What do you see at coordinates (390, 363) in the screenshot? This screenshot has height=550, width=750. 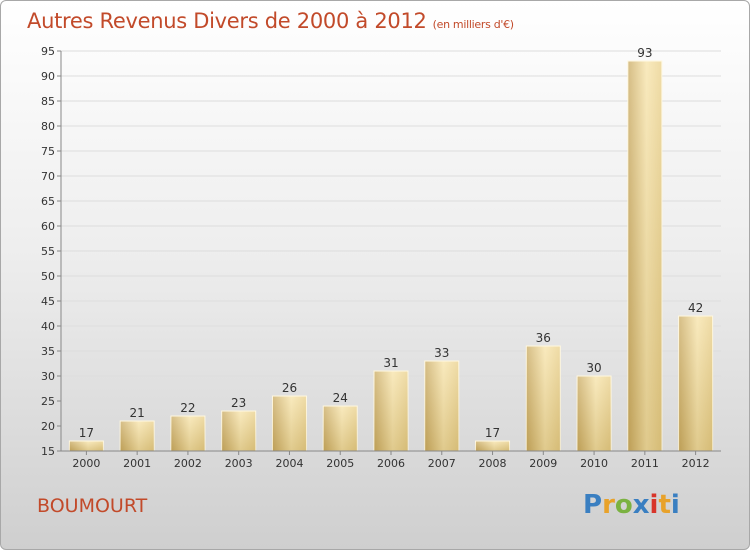 I see `bar-value-label: 31` at bounding box center [390, 363].